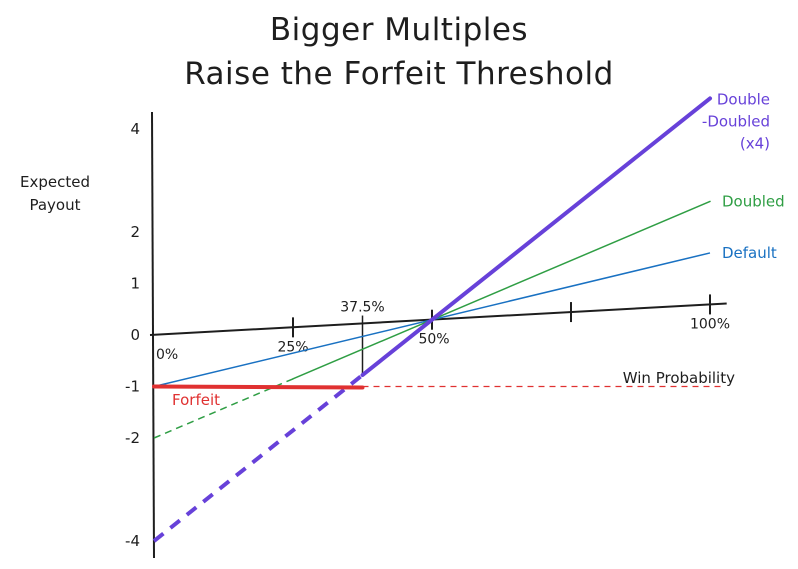 This screenshot has height=569, width=798. Describe the element at coordinates (438, 319) in the screenshot. I see `x-axis` at that location.